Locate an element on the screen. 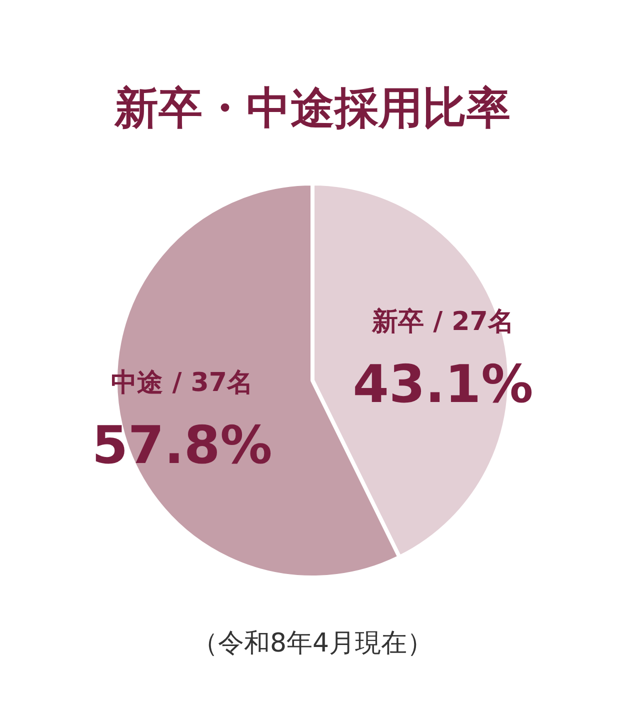 Image resolution: width=624 pixels, height=704 pixels. chart-title: 新卒・中途採用比率 is located at coordinates (312, 108).